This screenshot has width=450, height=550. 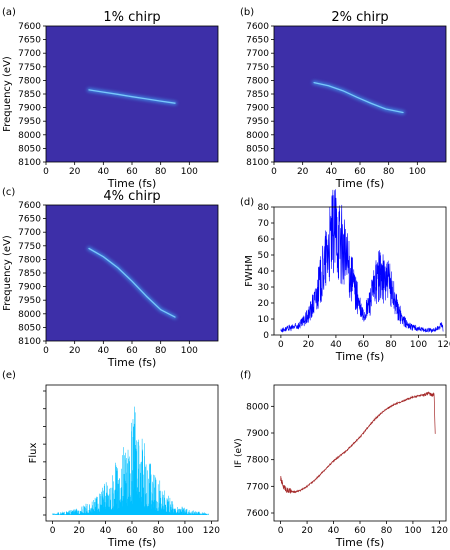 I want to click on flux-series, so click(x=130, y=460).